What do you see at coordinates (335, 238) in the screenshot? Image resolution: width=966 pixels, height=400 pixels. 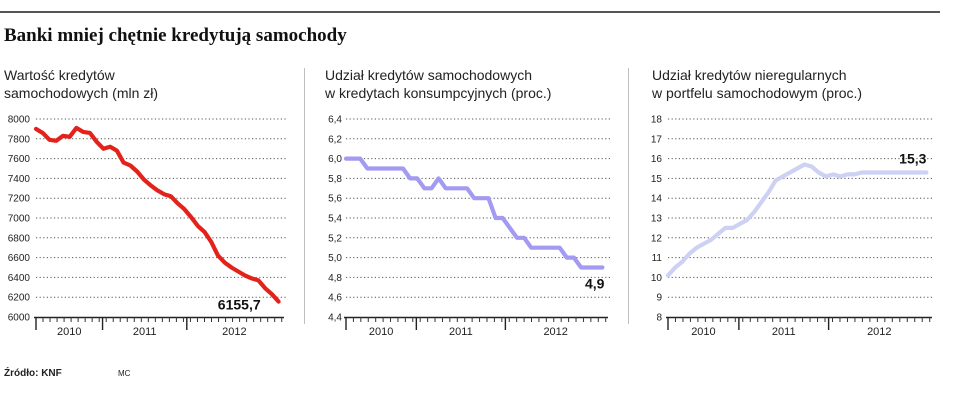 I see `y-tick-label: 5,2` at bounding box center [335, 238].